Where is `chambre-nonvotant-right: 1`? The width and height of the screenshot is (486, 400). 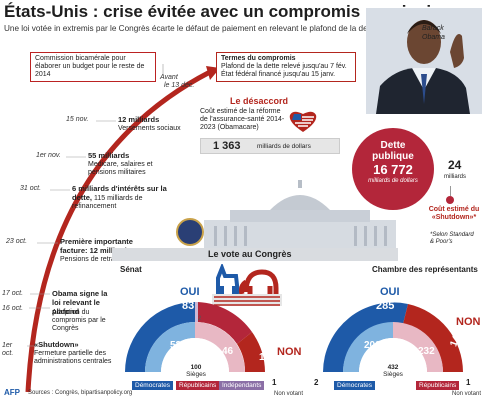
chambre-nonvotant-right: 1 is located at coordinates (468, 382).